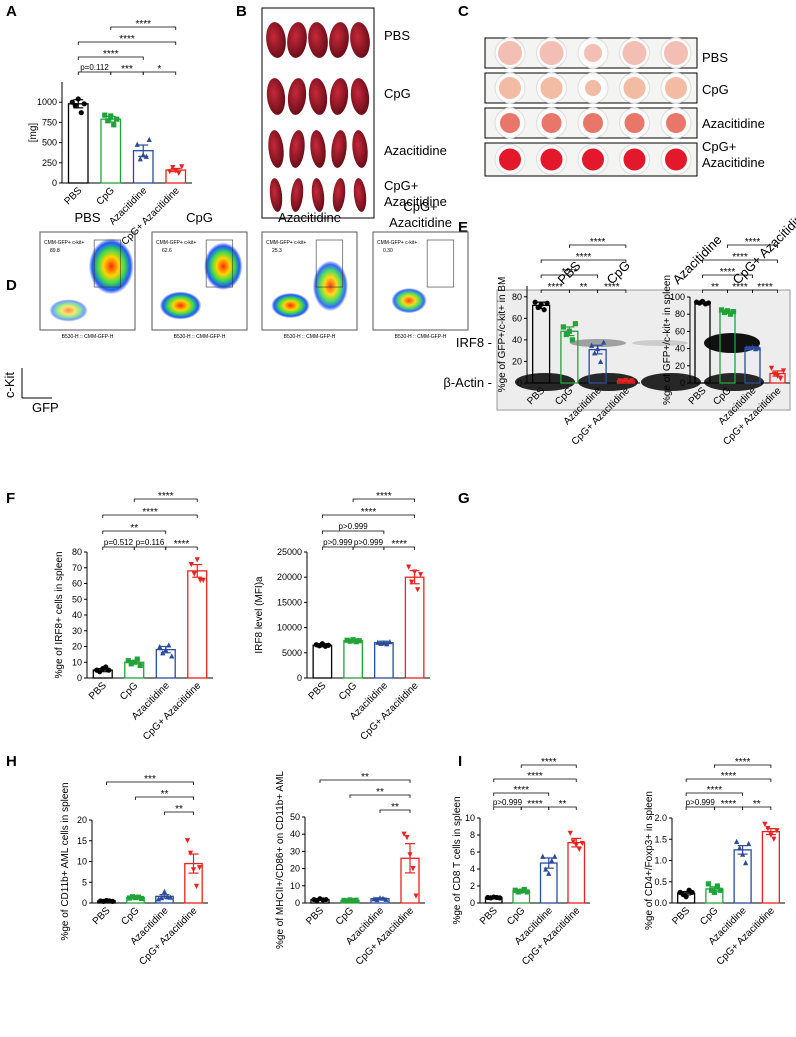 This screenshot has width=796, height=1037. I want to click on flow-population, so click(68, 310).